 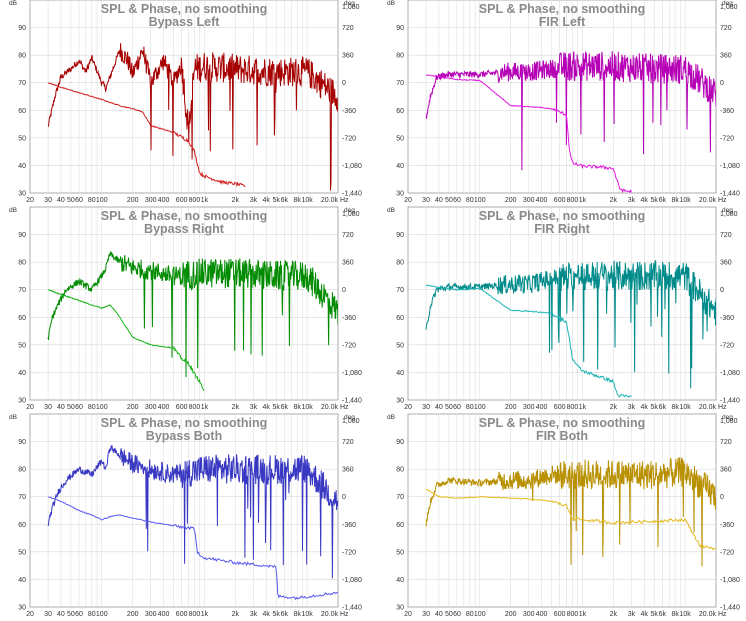 What do you see at coordinates (562, 9) in the screenshot?
I see `chart-title: SPL & Phase, no smoothing` at bounding box center [562, 9].